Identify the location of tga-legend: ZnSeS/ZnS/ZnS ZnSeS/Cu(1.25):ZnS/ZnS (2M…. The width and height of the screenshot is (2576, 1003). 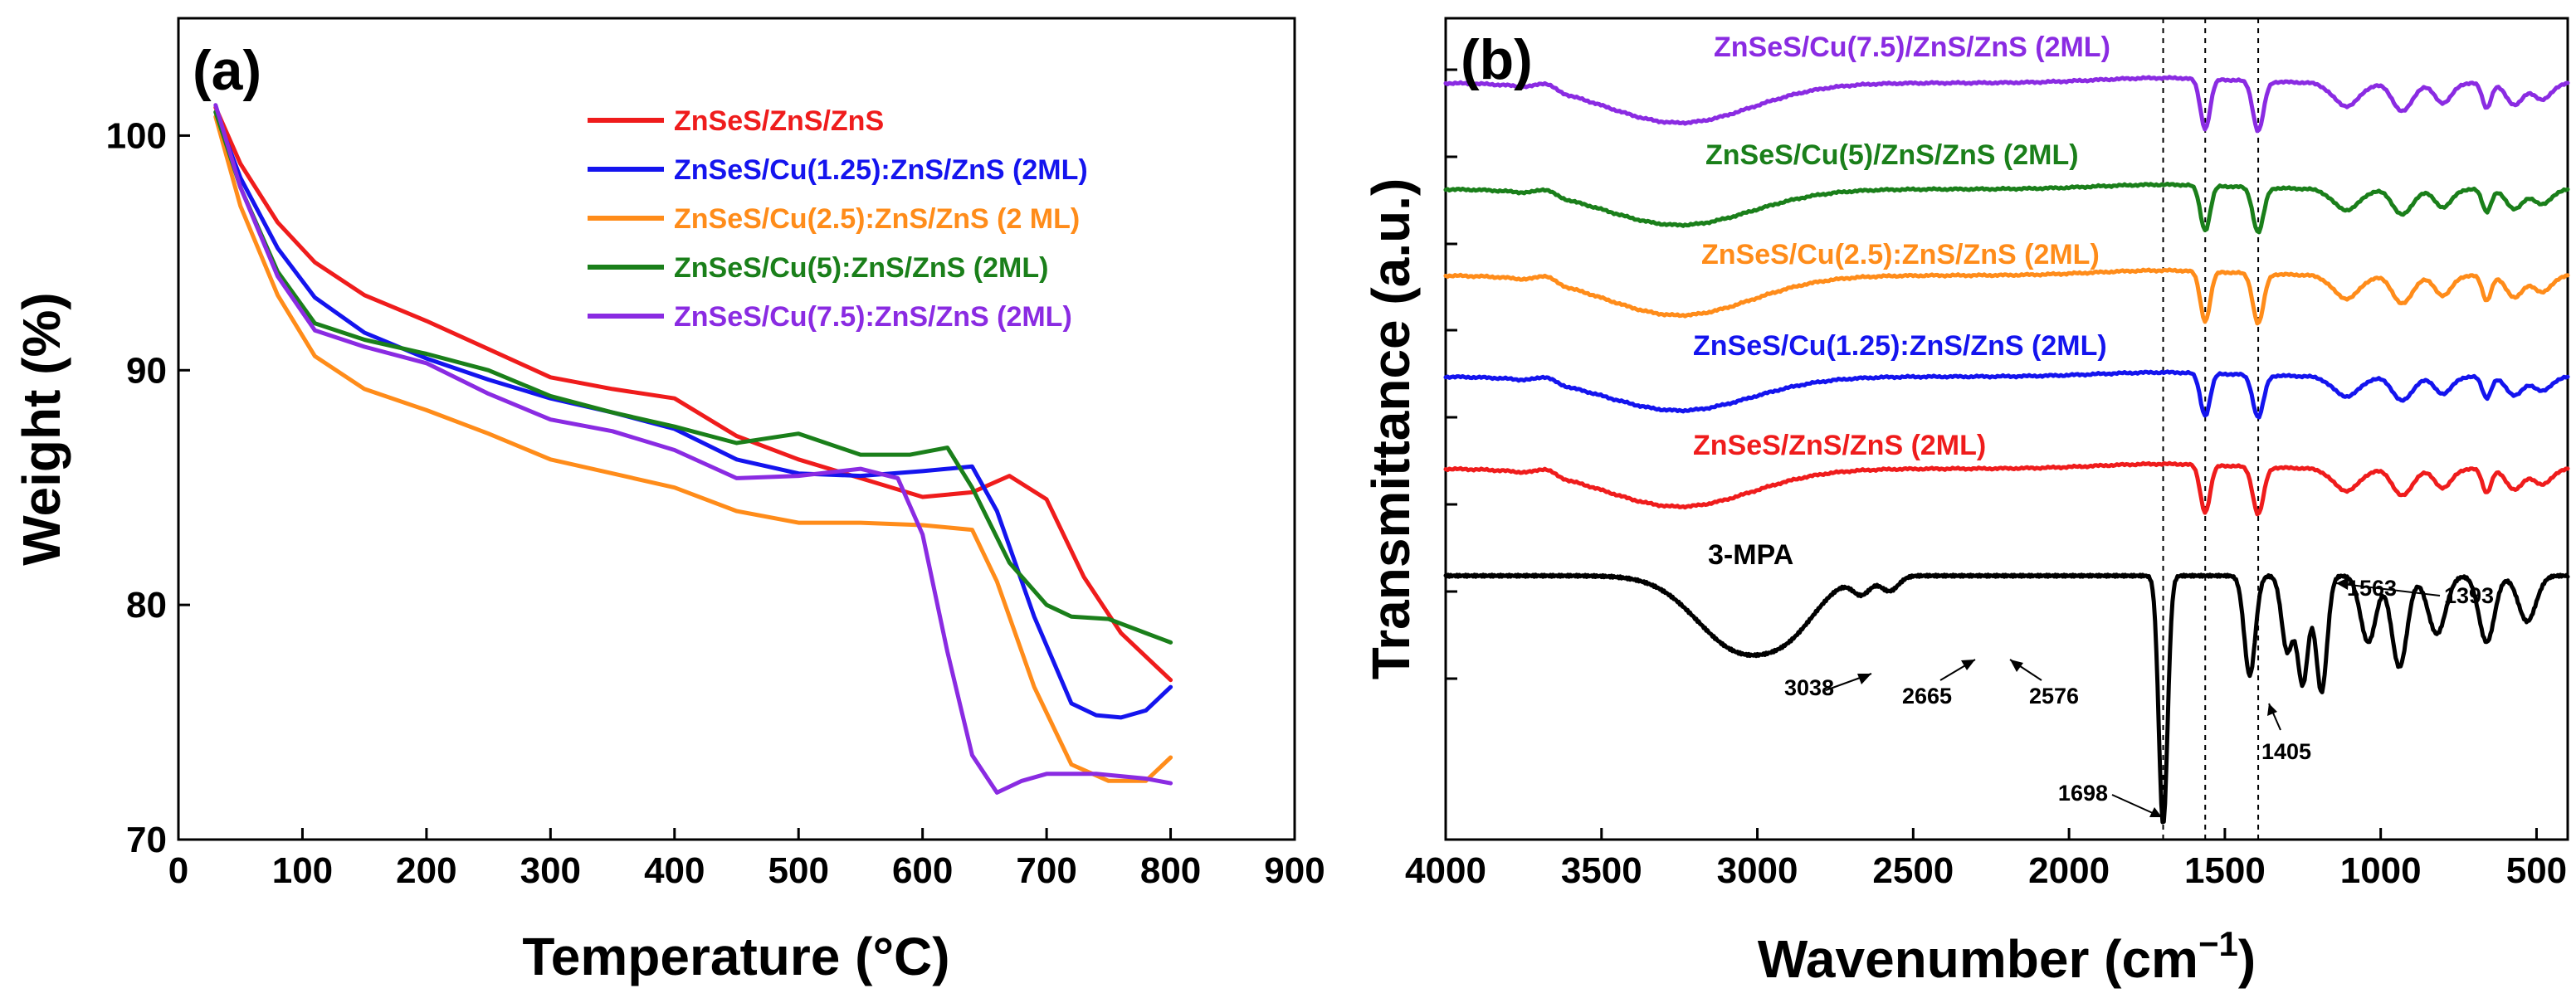
(838, 219).